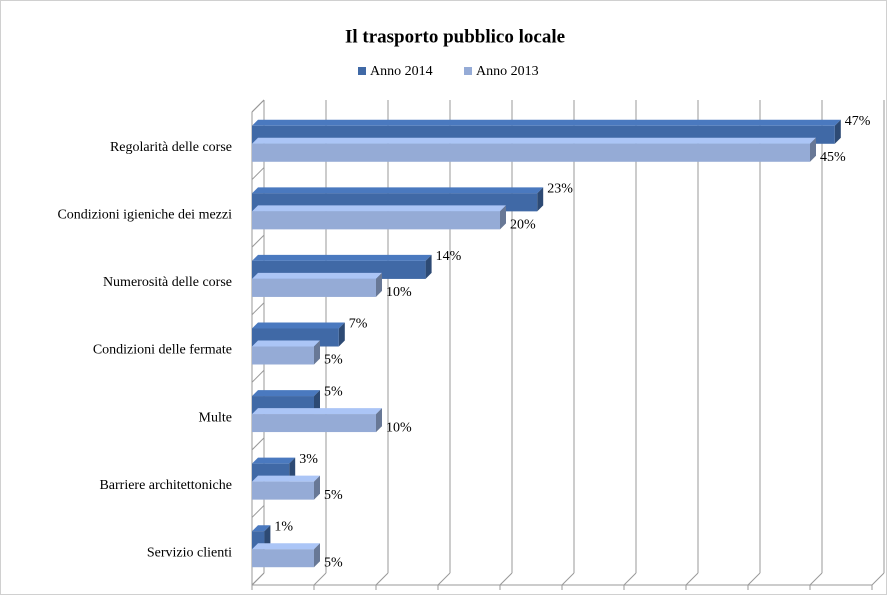 This screenshot has height=595, width=887. What do you see at coordinates (162, 350) in the screenshot?
I see `y-tick-label: Condizioni delle fermate` at bounding box center [162, 350].